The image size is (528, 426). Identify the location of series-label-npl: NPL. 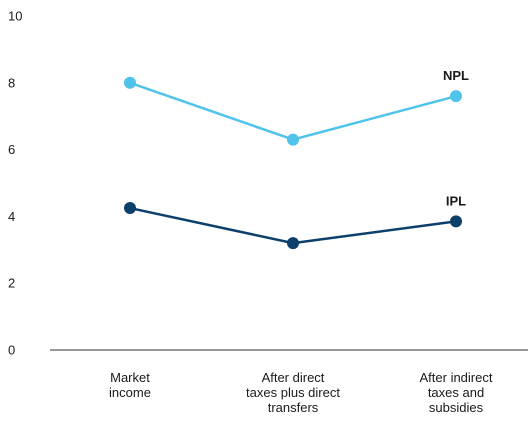
(456, 75).